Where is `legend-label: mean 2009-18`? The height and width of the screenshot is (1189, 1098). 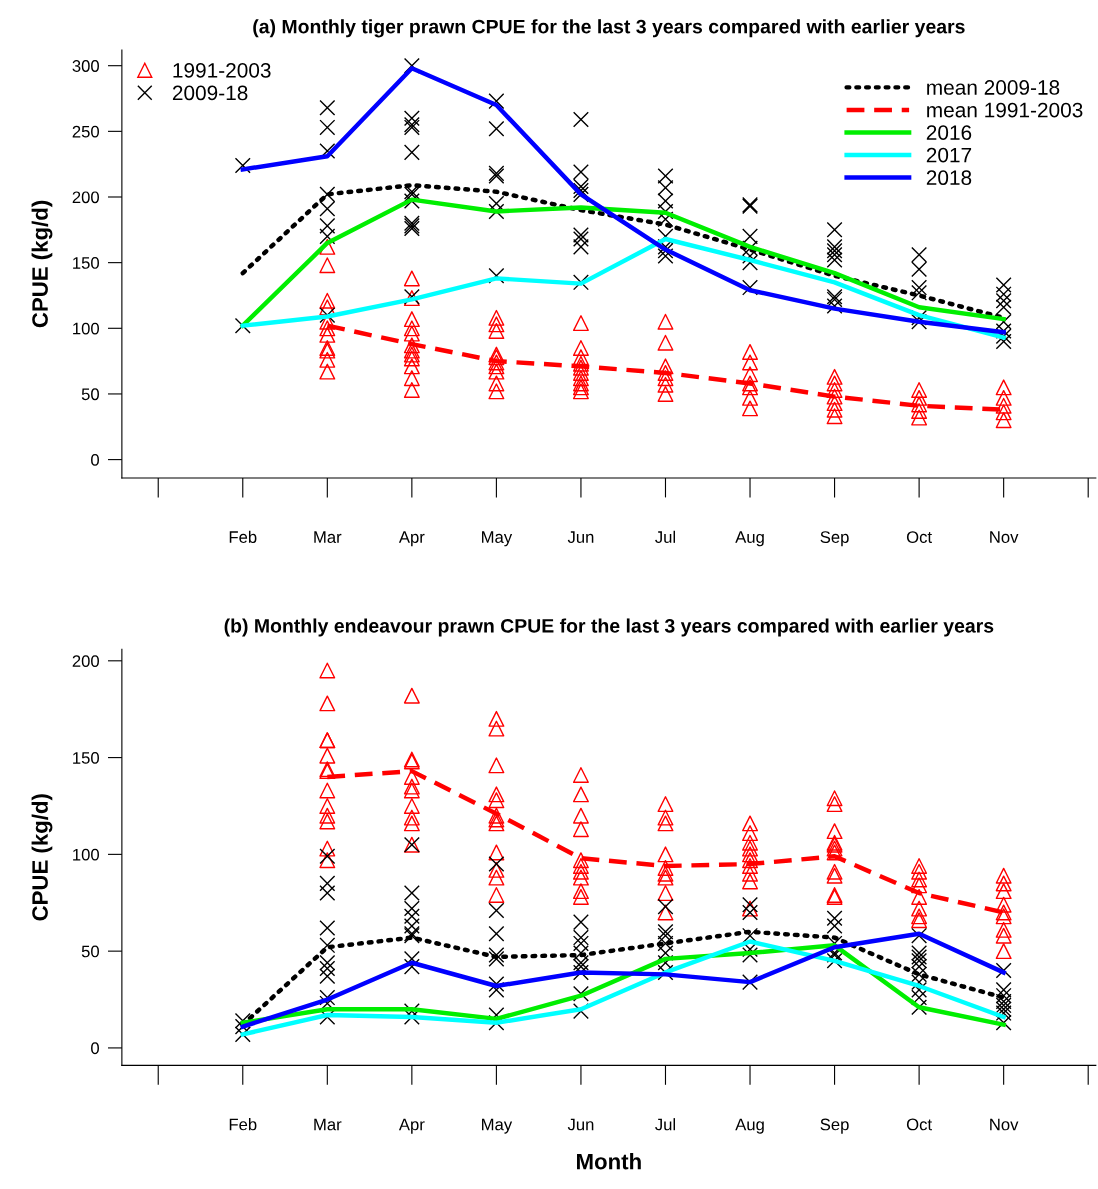 legend-label: mean 2009-18 is located at coordinates (993, 87).